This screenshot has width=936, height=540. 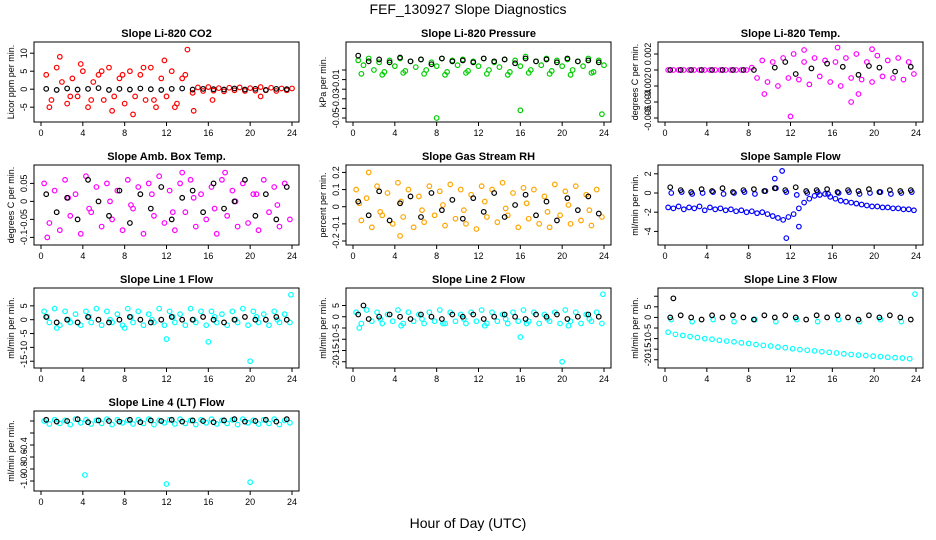 I want to click on y-axis-label: ml/min per min., so click(x=11, y=328).